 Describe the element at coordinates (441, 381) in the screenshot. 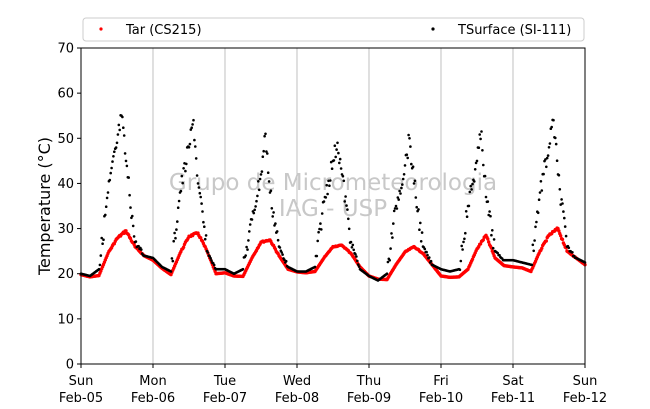

I see `x-tick-label-day: Fri` at that location.